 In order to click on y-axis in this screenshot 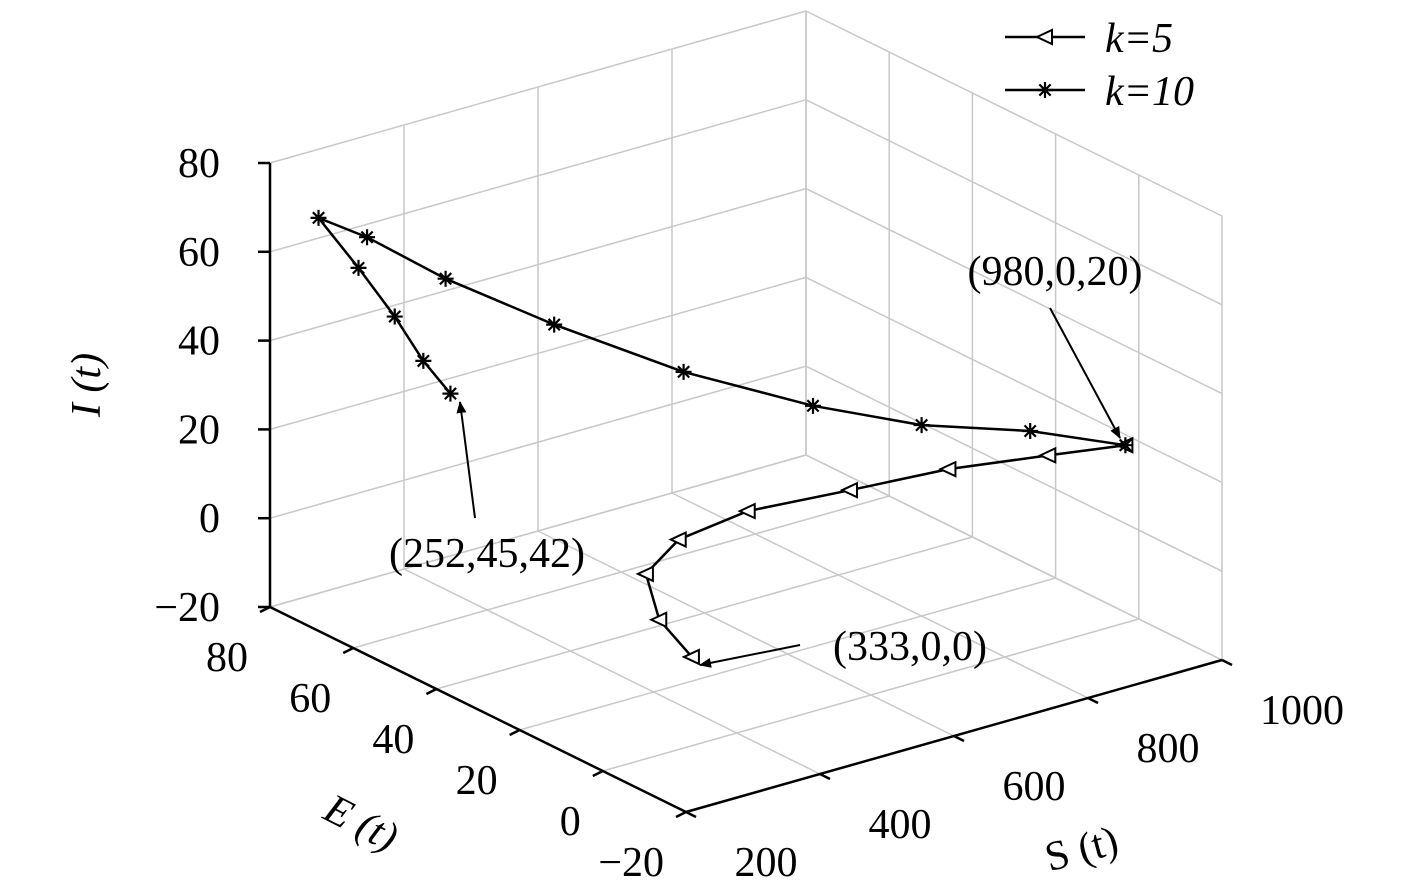, I will do `click(478, 709)`.